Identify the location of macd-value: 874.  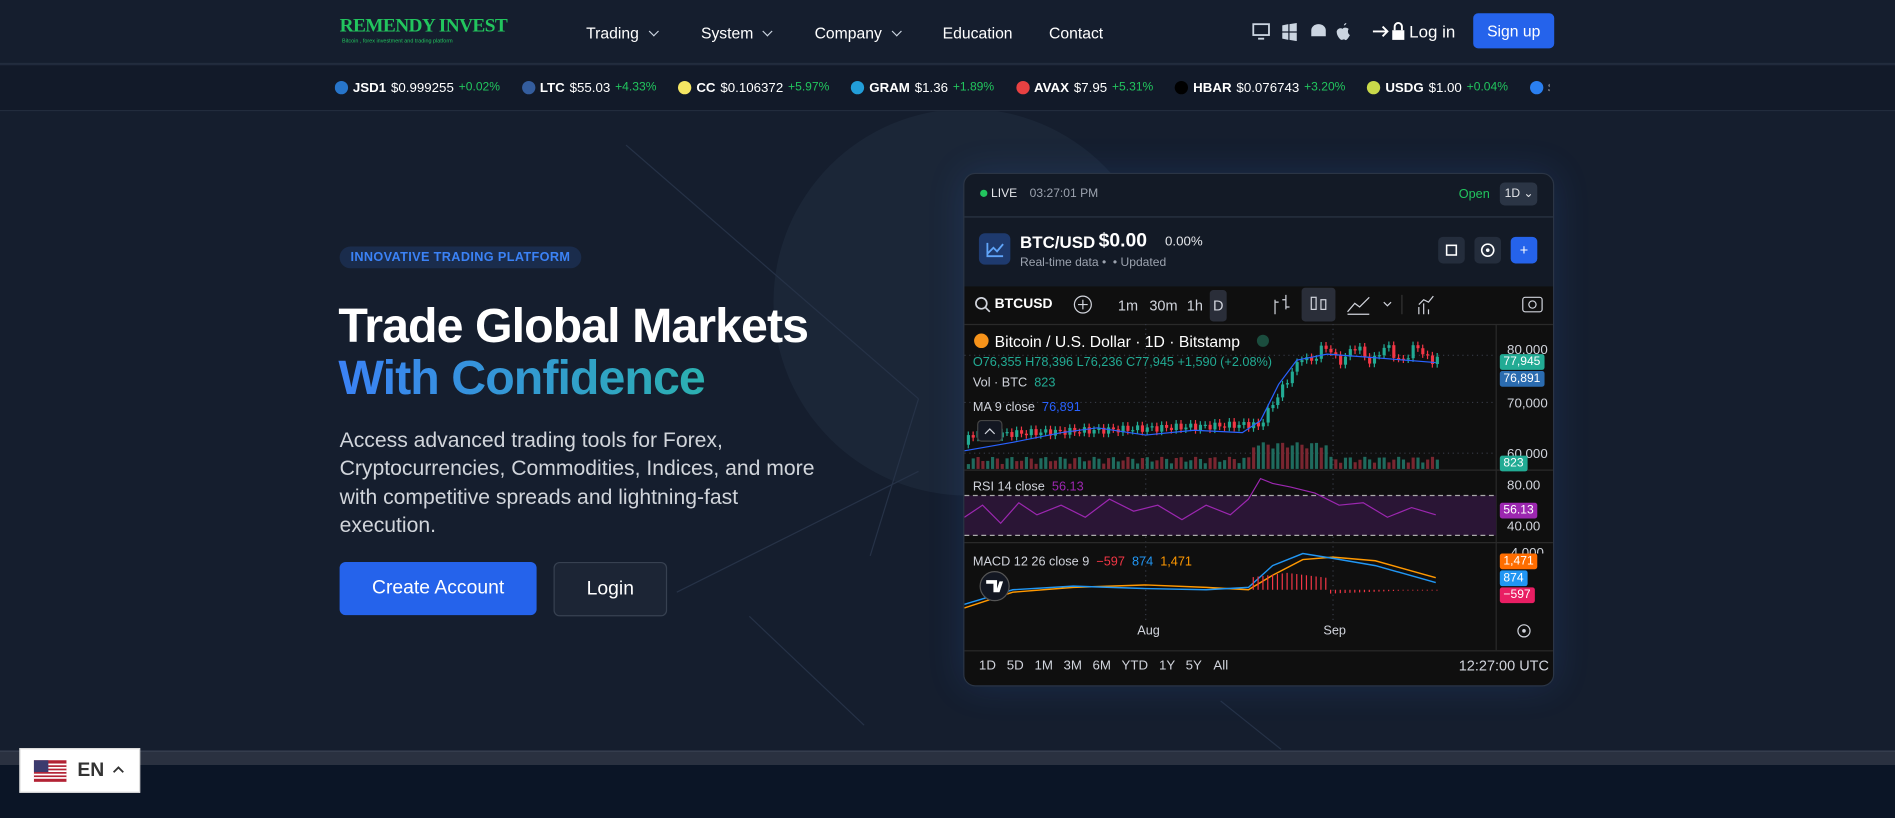
(1142, 562).